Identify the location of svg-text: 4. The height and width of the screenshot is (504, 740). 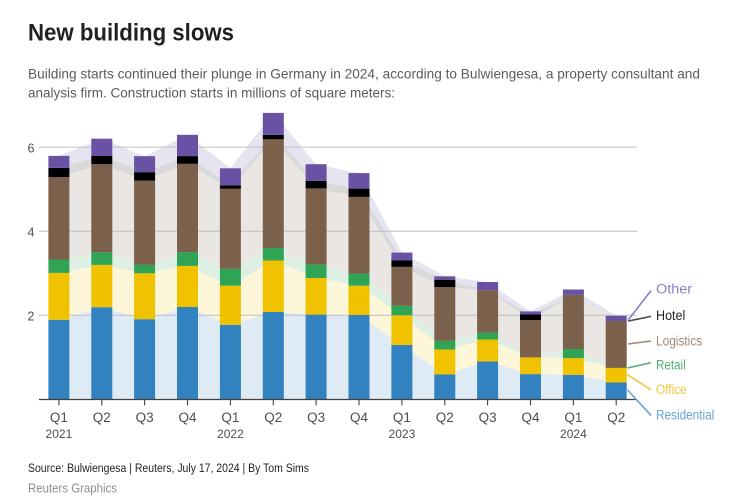
(31, 233).